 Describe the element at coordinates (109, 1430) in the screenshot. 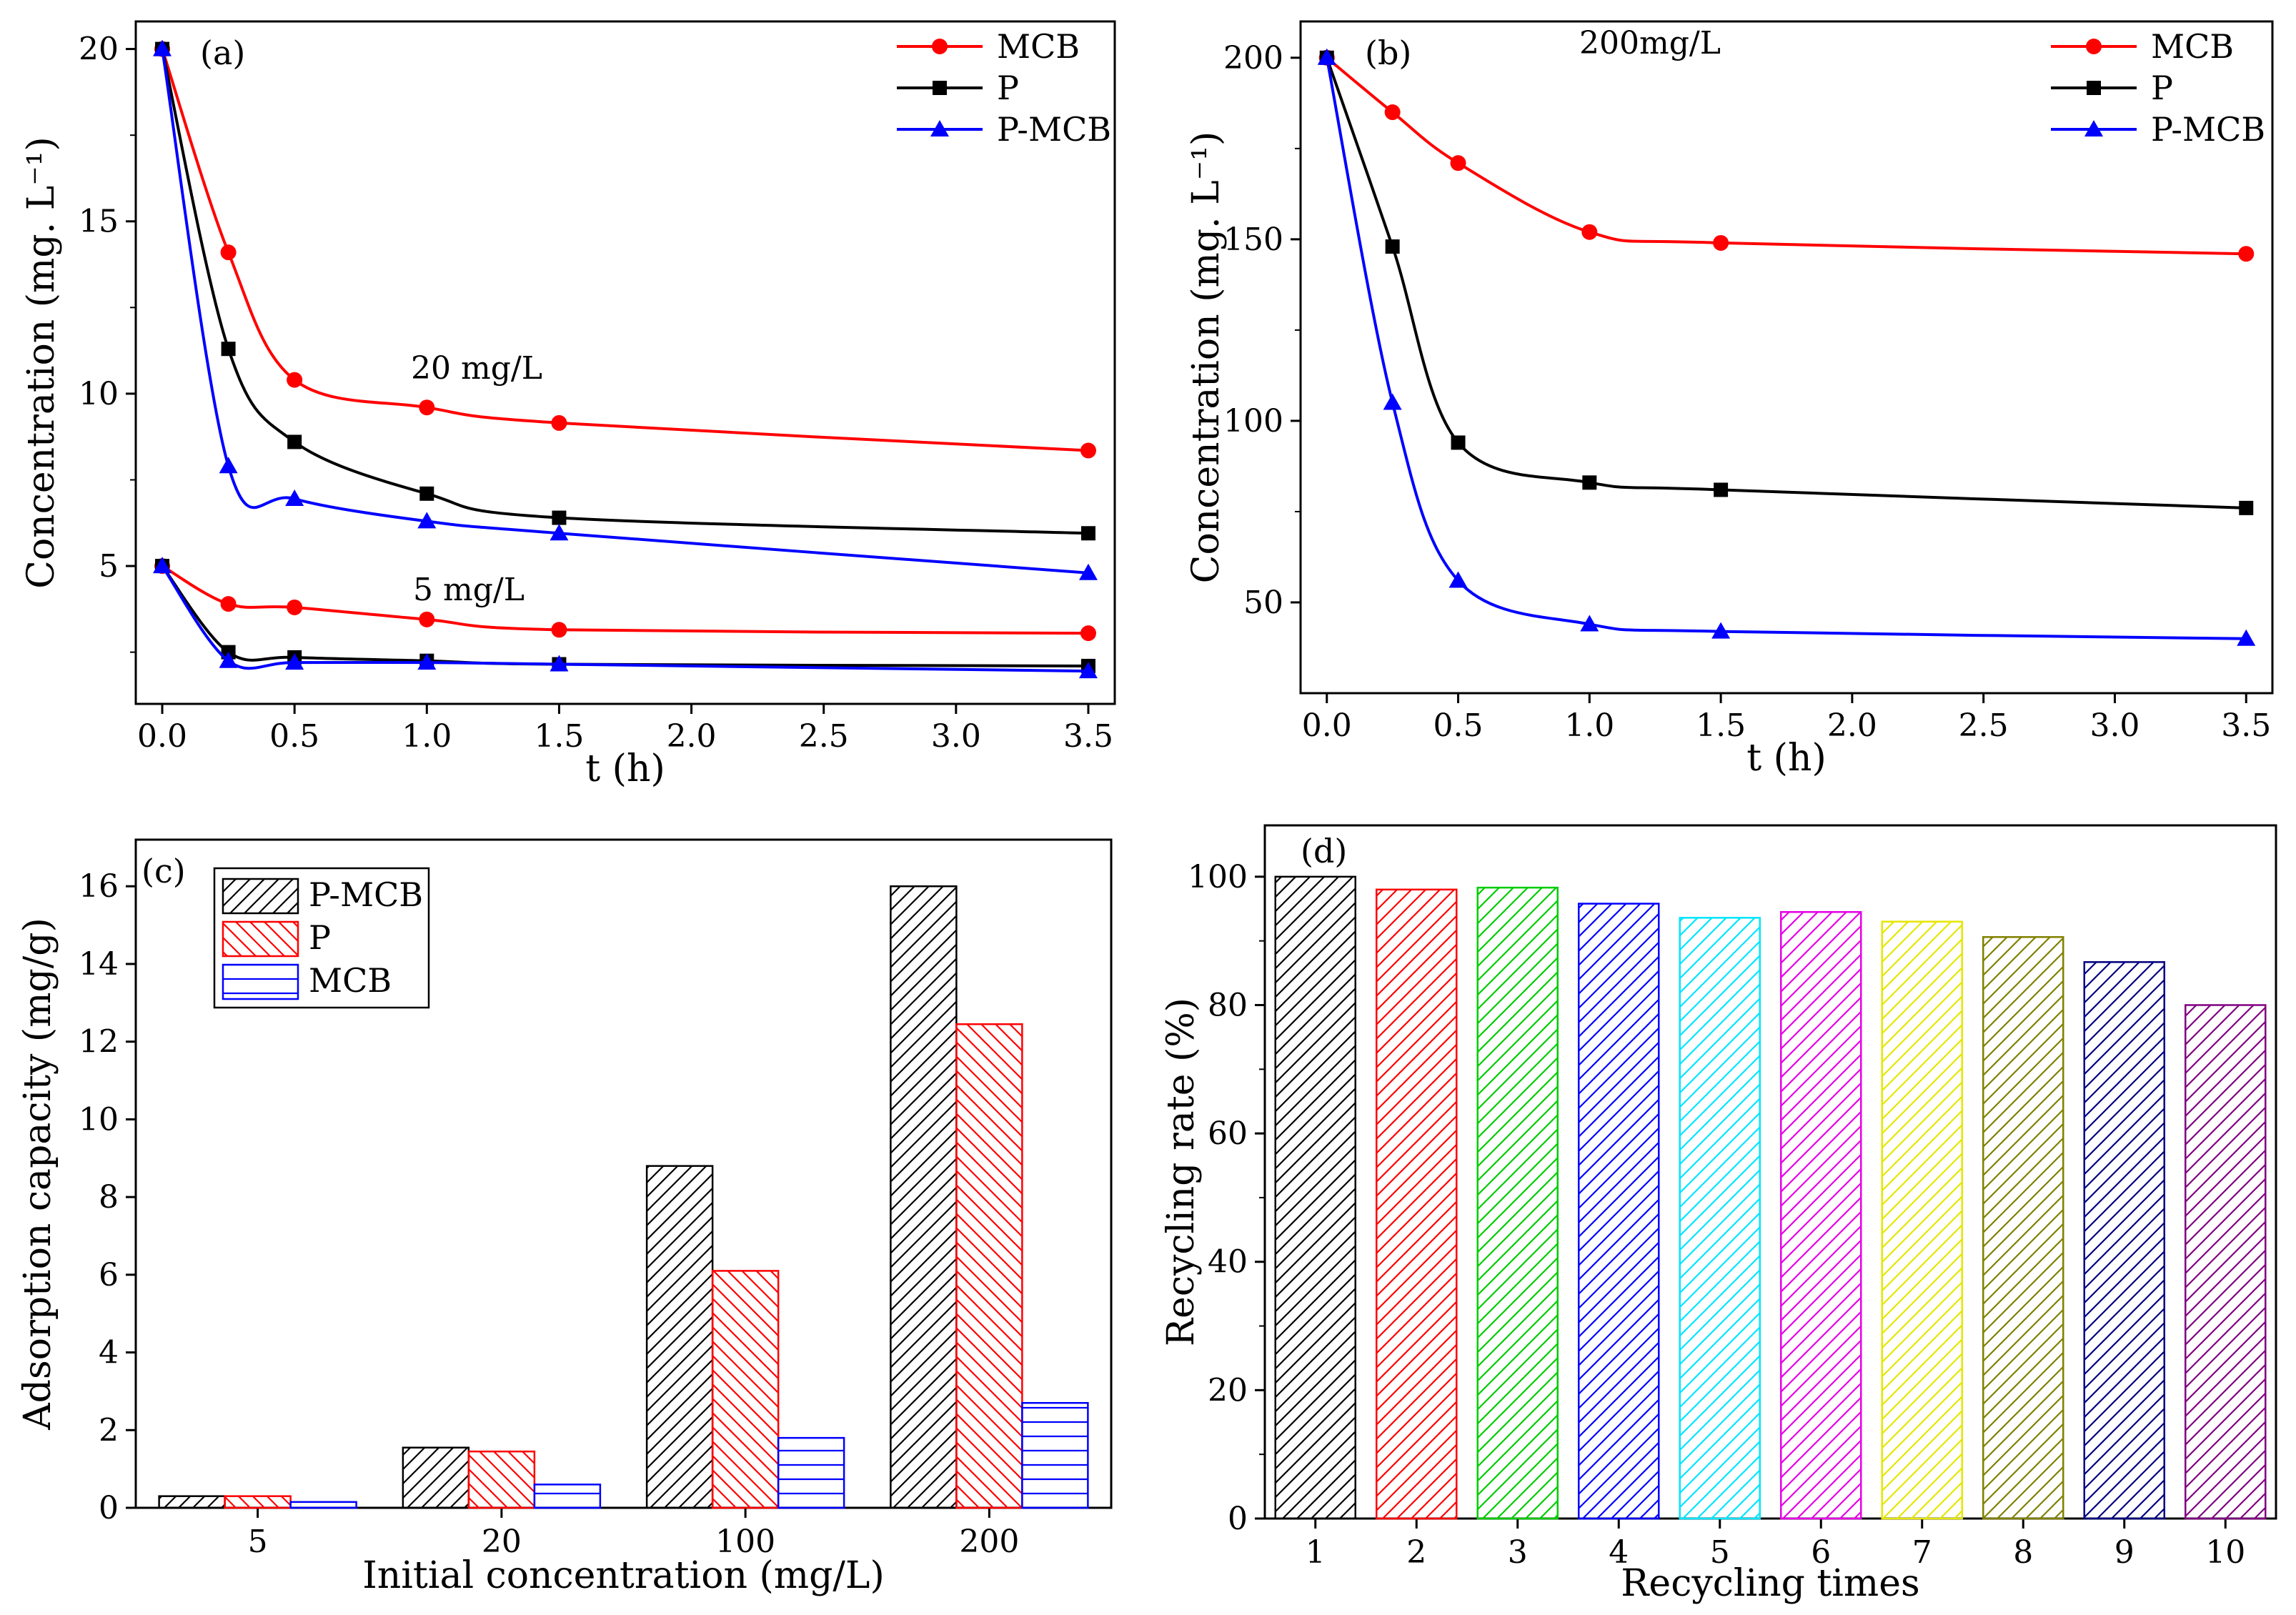

I see `panel-c-ytick-label: 2` at that location.